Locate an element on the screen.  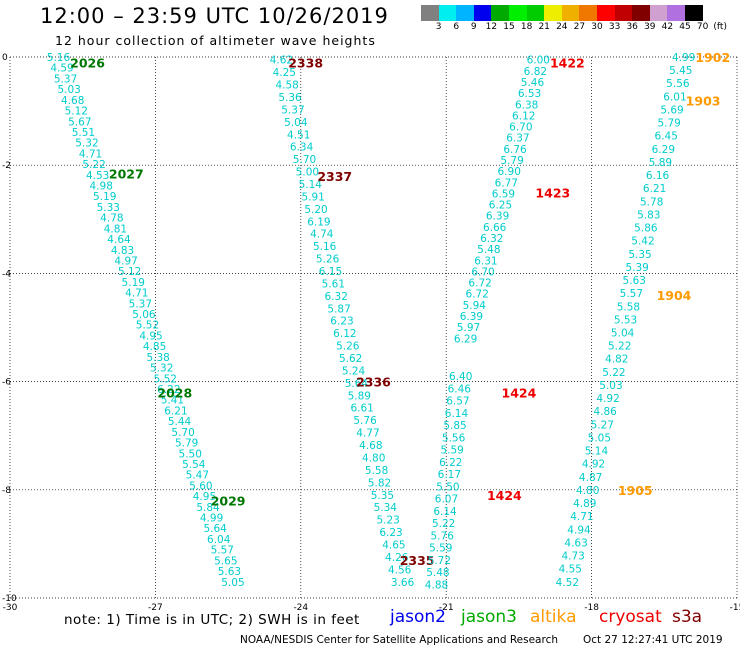
wave-height-value: 5.39 is located at coordinates (636, 268).